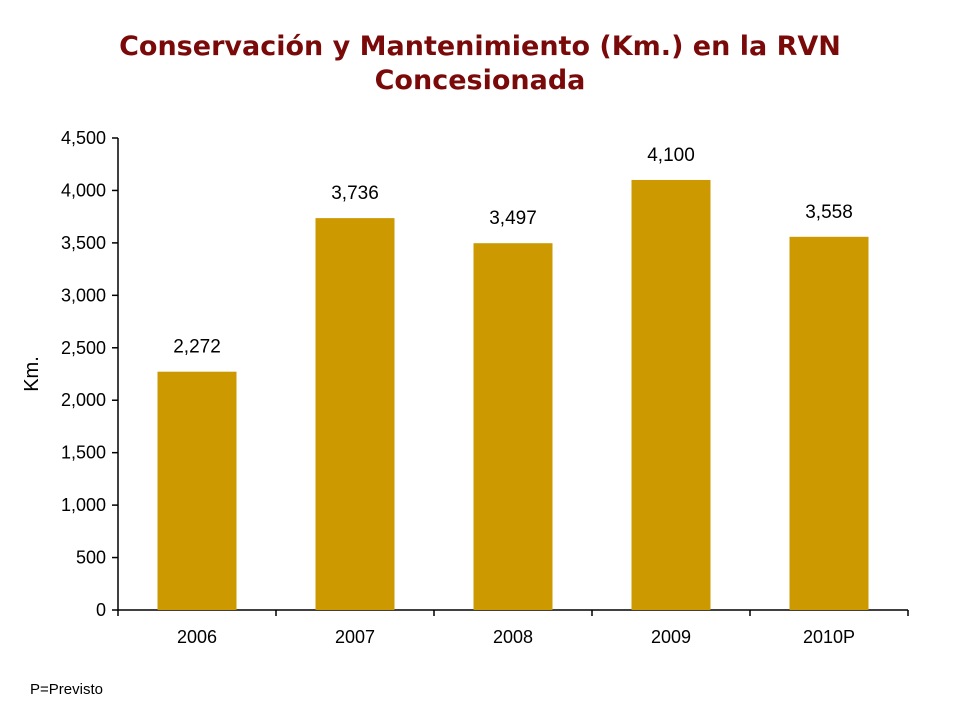 The height and width of the screenshot is (720, 960). I want to click on y-tick-label: 1,500, so click(83, 453).